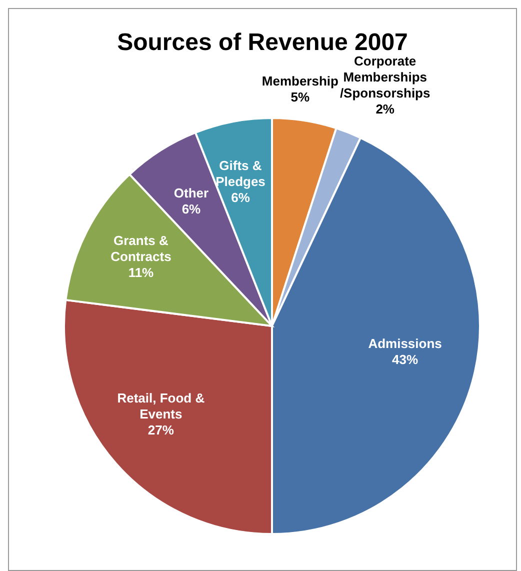 This screenshot has height=571, width=521. What do you see at coordinates (405, 343) in the screenshot?
I see `slice-label: Admissions` at bounding box center [405, 343].